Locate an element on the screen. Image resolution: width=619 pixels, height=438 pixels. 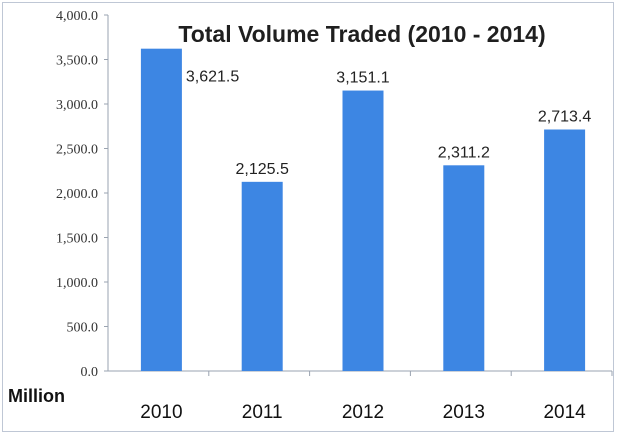
x-tick-label-2010: 2010 is located at coordinates (161, 412).